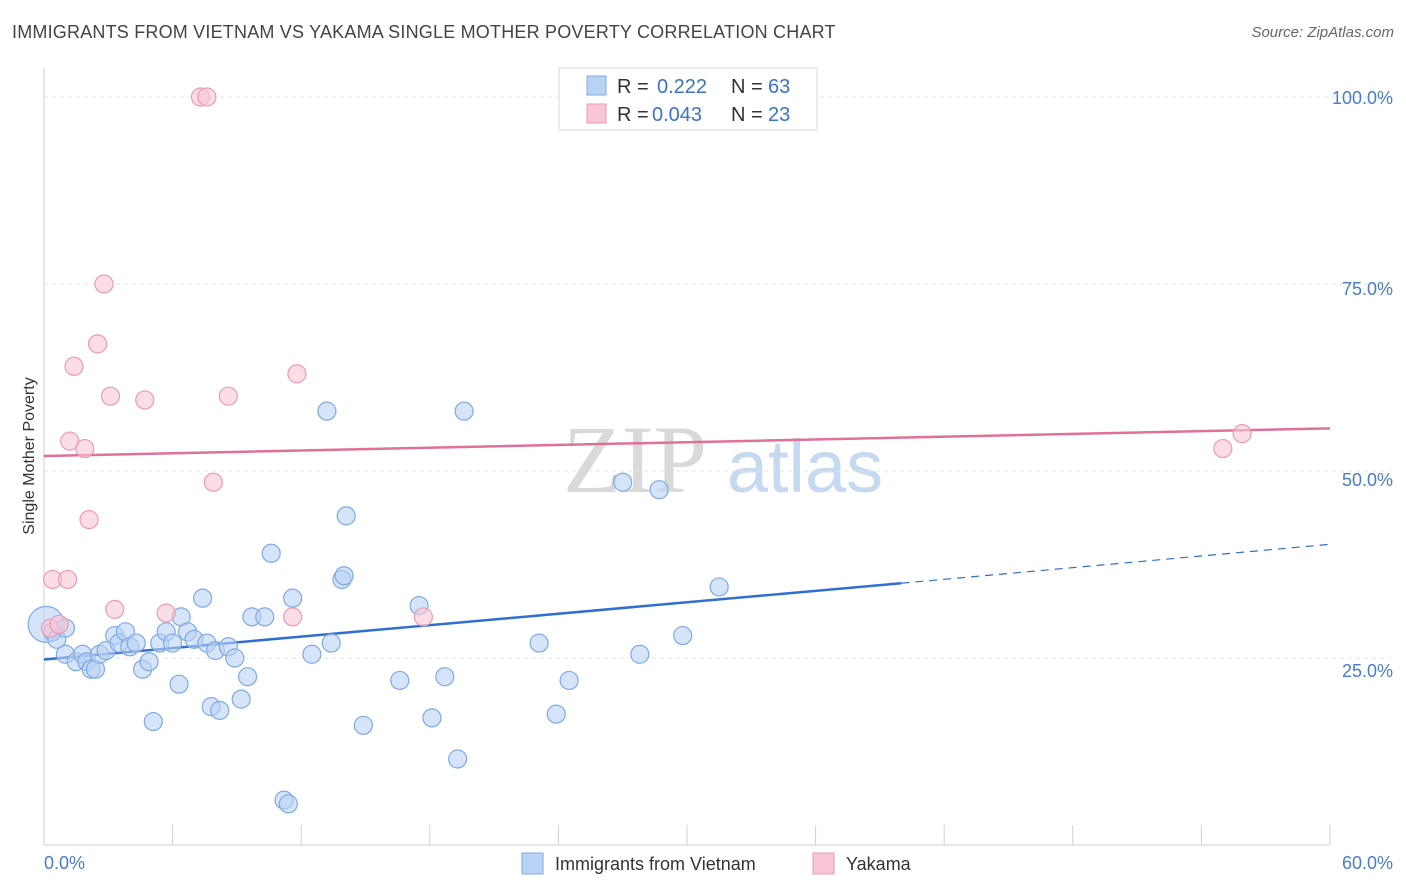 The width and height of the screenshot is (1406, 892). I want to click on series-legend-label-blue: Immigrants from Vietnam, so click(655, 864).